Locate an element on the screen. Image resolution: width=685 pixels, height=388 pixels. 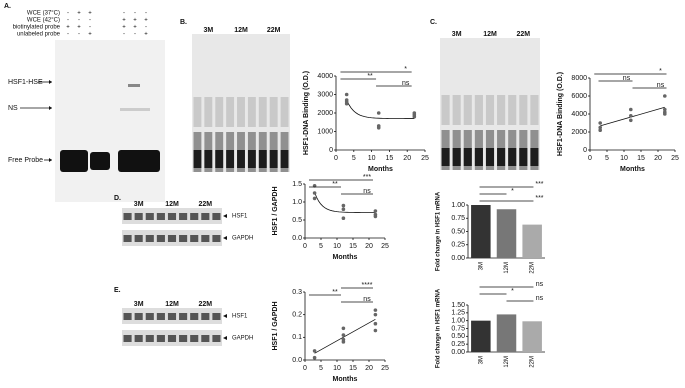
y-tick-label: 1000 is located at coordinates (325, 131).